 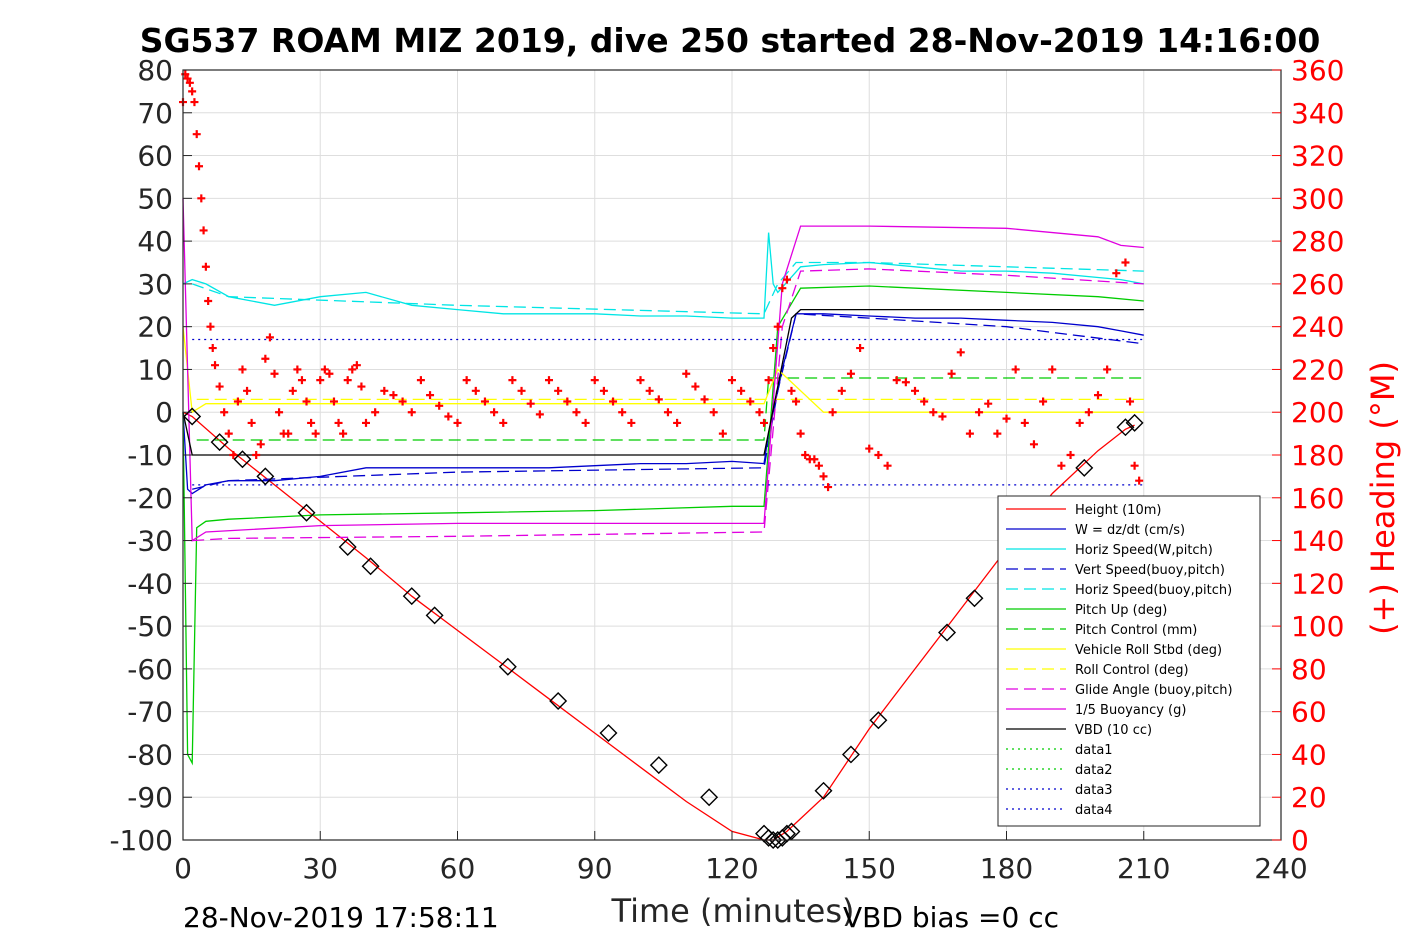 What do you see at coordinates (1136, 630) in the screenshot?
I see `legend-label: Pitch Control (mm)` at bounding box center [1136, 630].